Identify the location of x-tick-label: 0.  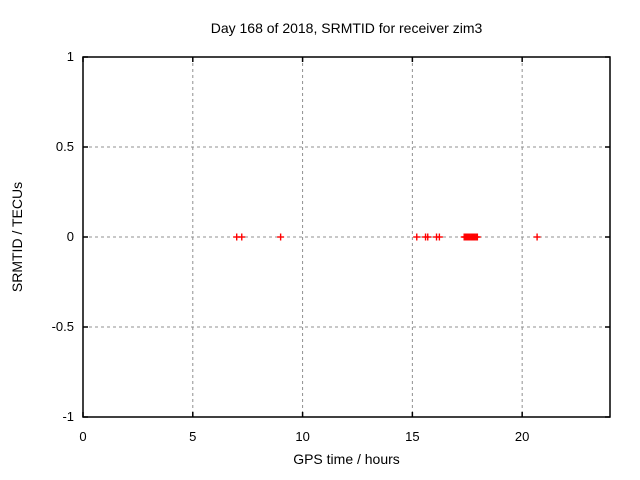
(82, 436).